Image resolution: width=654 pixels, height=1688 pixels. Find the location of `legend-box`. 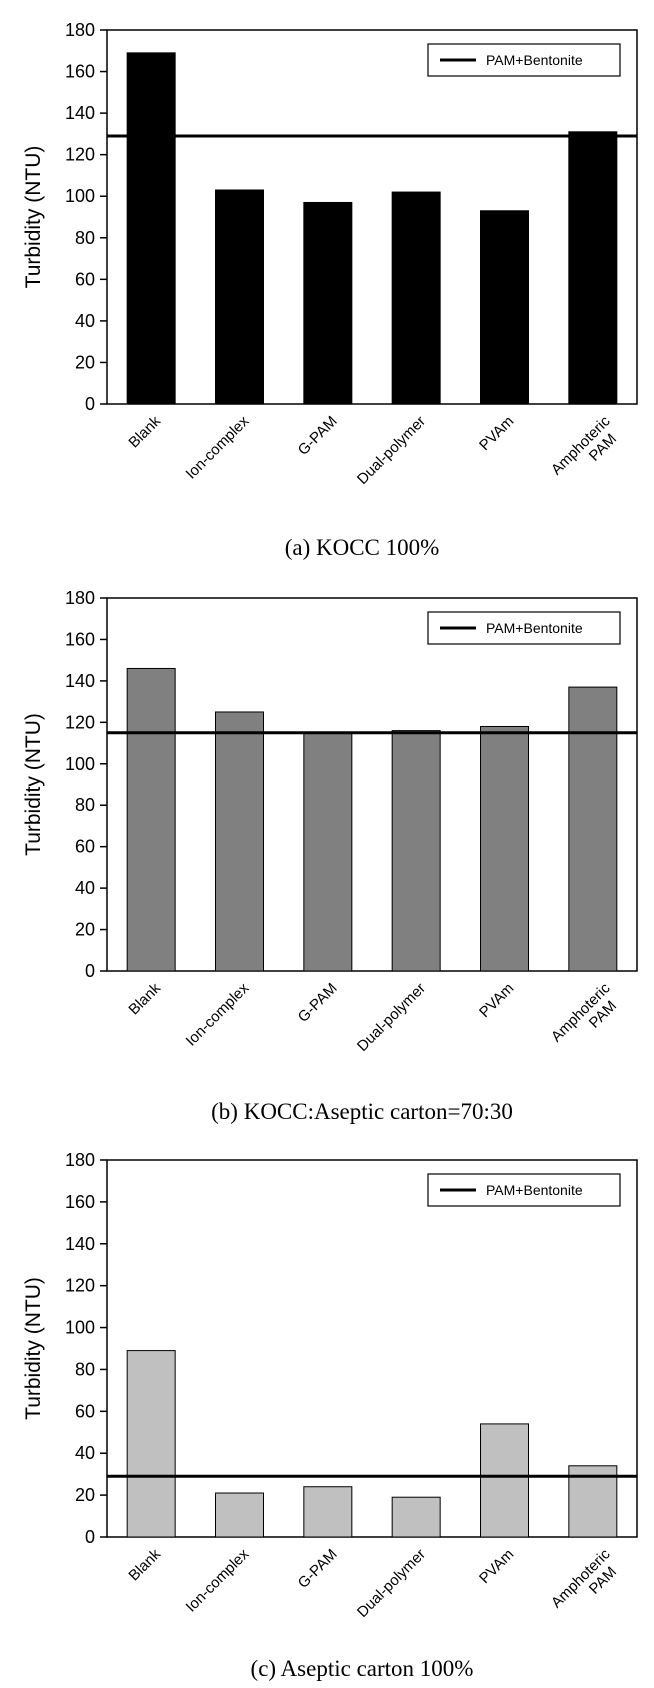

legend-box is located at coordinates (524, 628).